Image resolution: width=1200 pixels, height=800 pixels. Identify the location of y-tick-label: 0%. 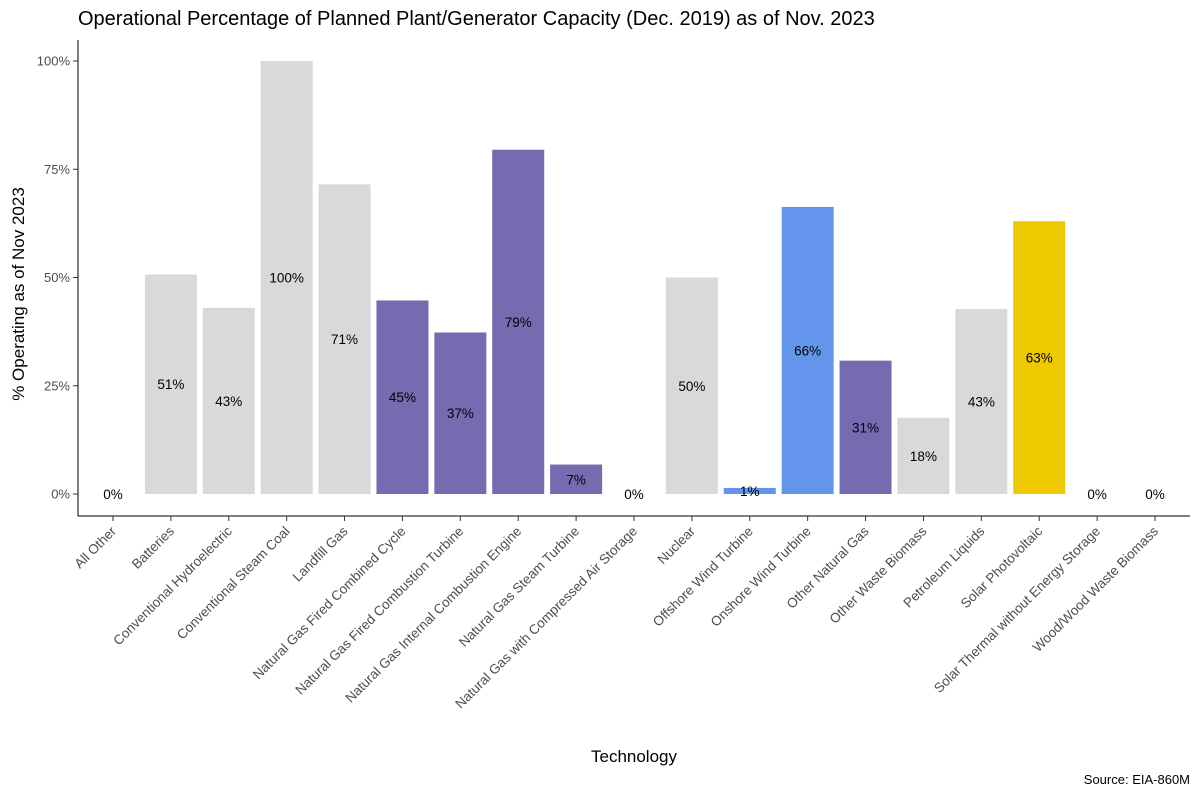
(60, 494).